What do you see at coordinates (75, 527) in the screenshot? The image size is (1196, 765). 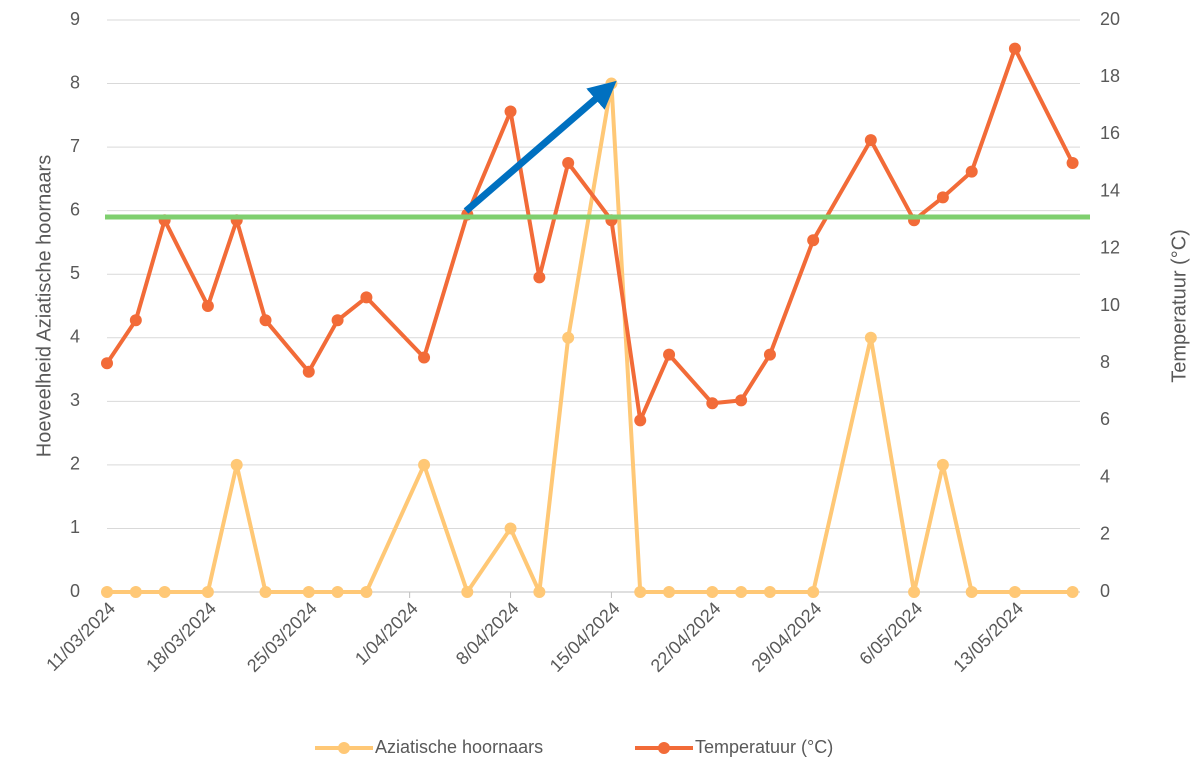 I see `y-tick-label: 1` at bounding box center [75, 527].